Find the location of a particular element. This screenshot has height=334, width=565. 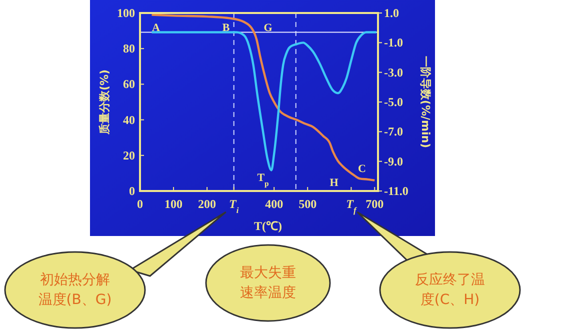

annotation: B is located at coordinates (226, 28).